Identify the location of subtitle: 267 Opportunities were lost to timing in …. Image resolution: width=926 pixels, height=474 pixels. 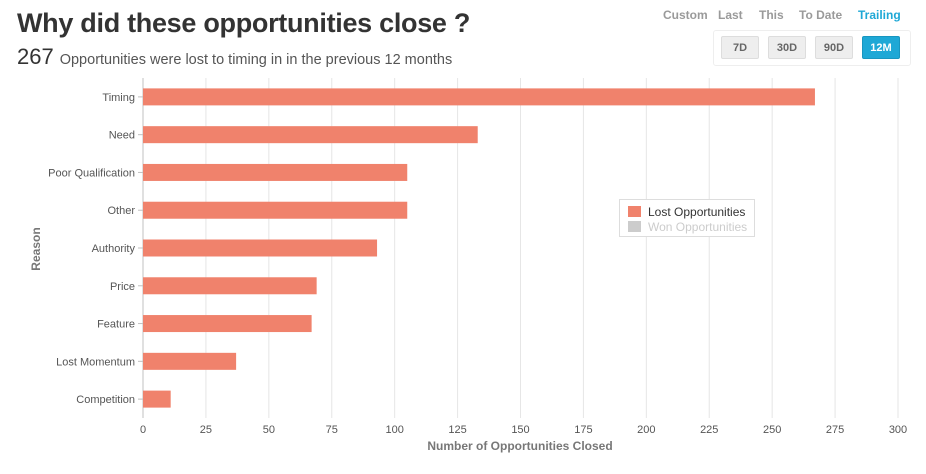
(234, 57).